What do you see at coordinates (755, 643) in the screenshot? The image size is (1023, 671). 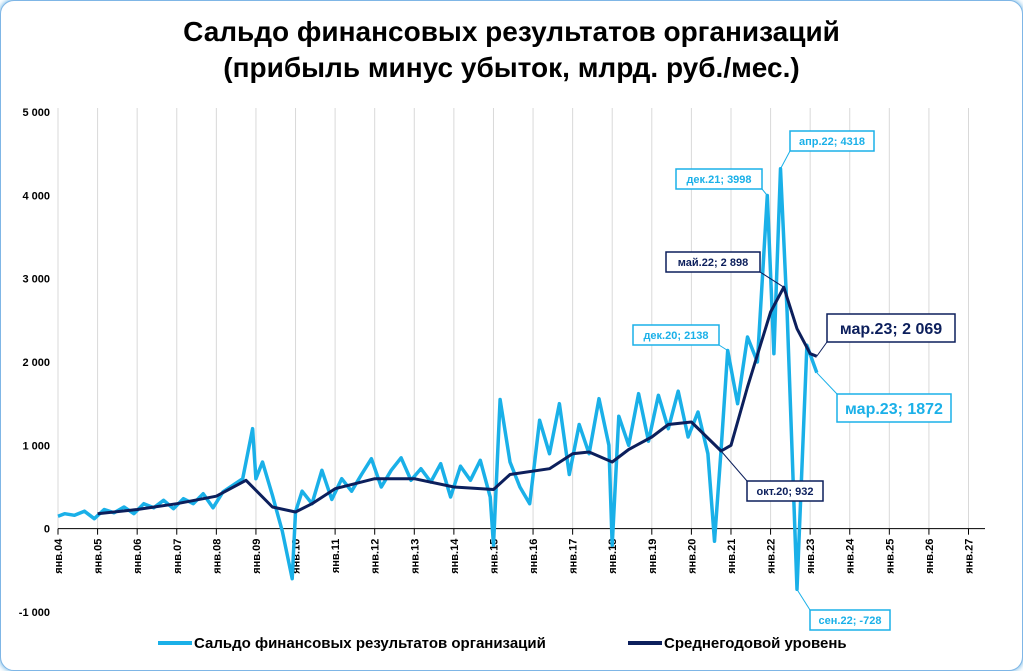 I see `legend-label-average: Среднегодовой уровень` at bounding box center [755, 643].